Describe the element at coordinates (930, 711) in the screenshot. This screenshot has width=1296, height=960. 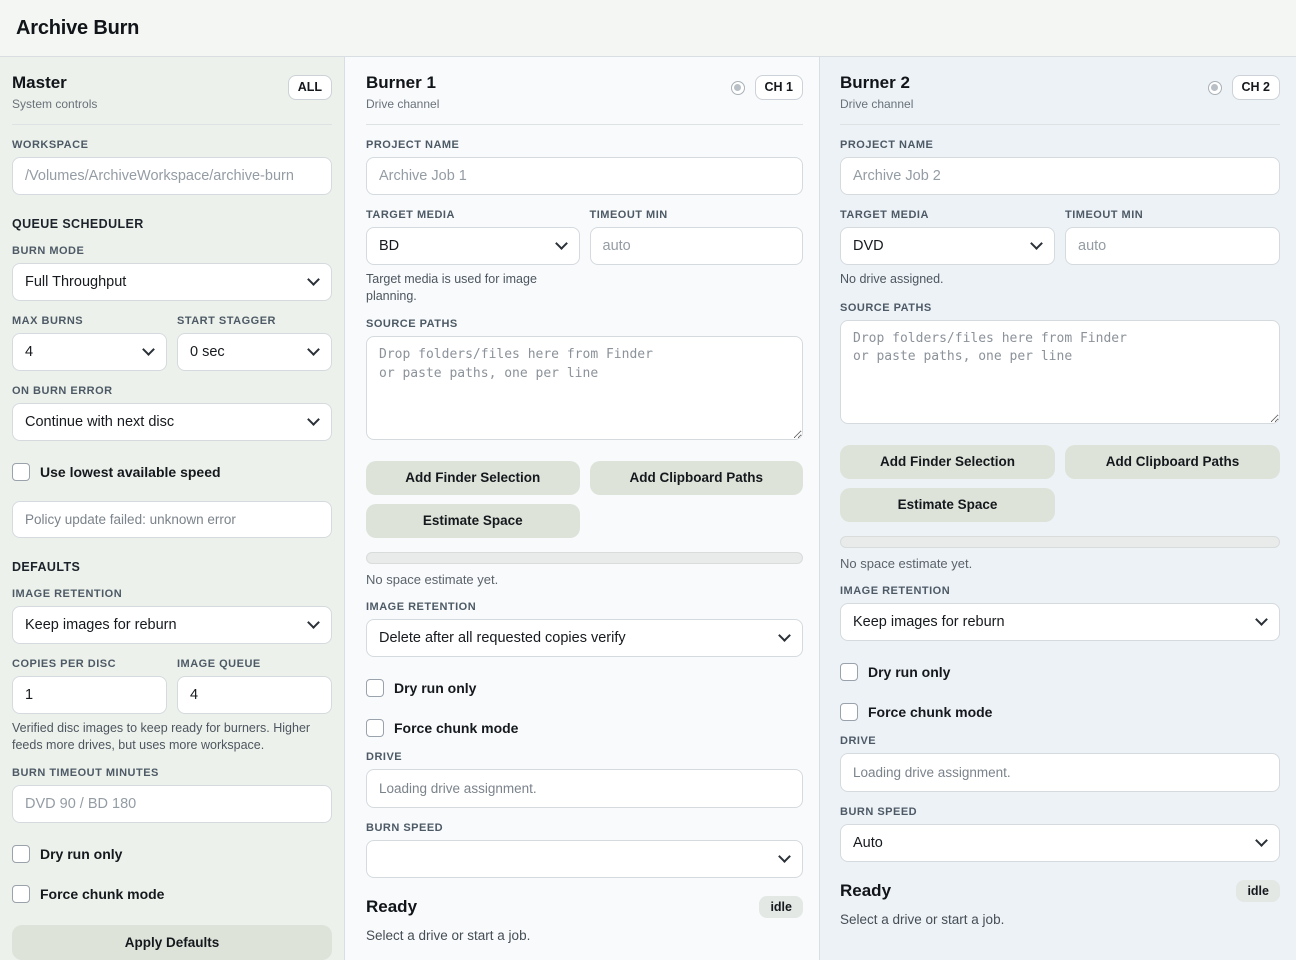
I see `burner2-force-chunk-label: Force chunk mode` at that location.